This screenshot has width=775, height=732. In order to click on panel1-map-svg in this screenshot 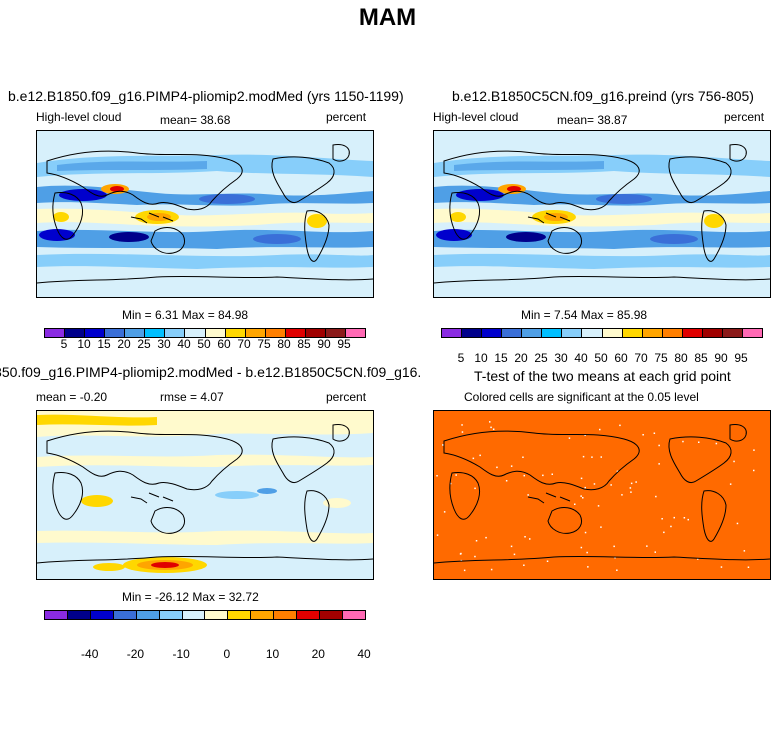, I will do `click(205, 214)`.